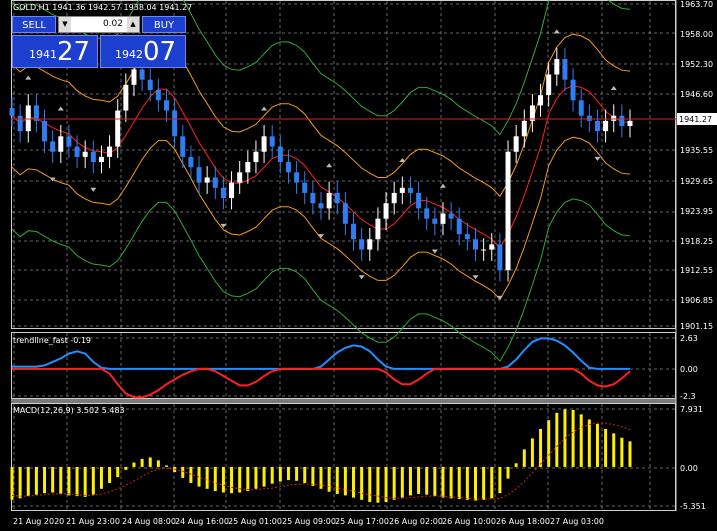 The image size is (717, 531). I want to click on lot-size-field: ▼ 0.02 ▲, so click(99, 24).